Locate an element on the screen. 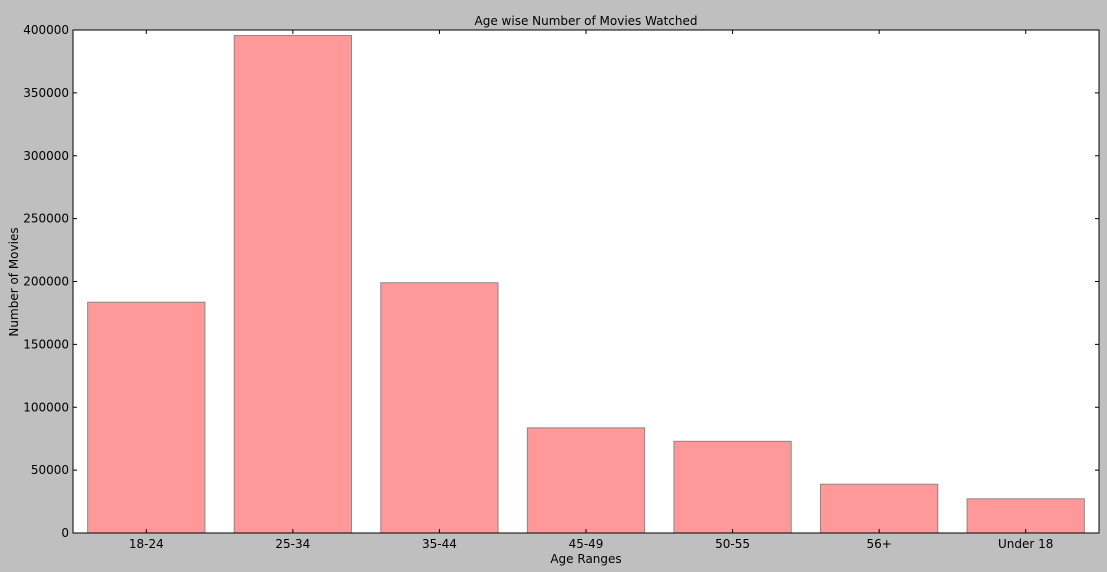  bar-56- is located at coordinates (879, 508).